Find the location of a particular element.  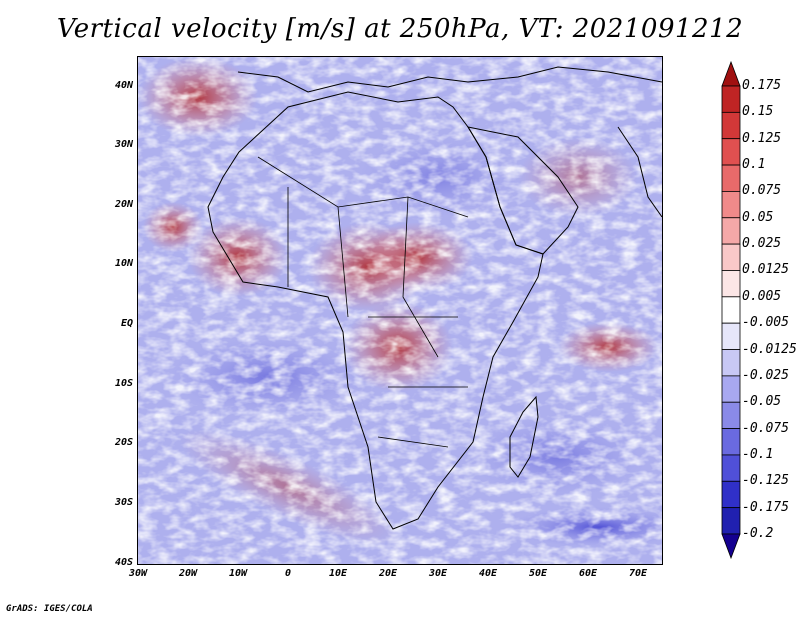

lat-label: 20N is located at coordinates (123, 204).